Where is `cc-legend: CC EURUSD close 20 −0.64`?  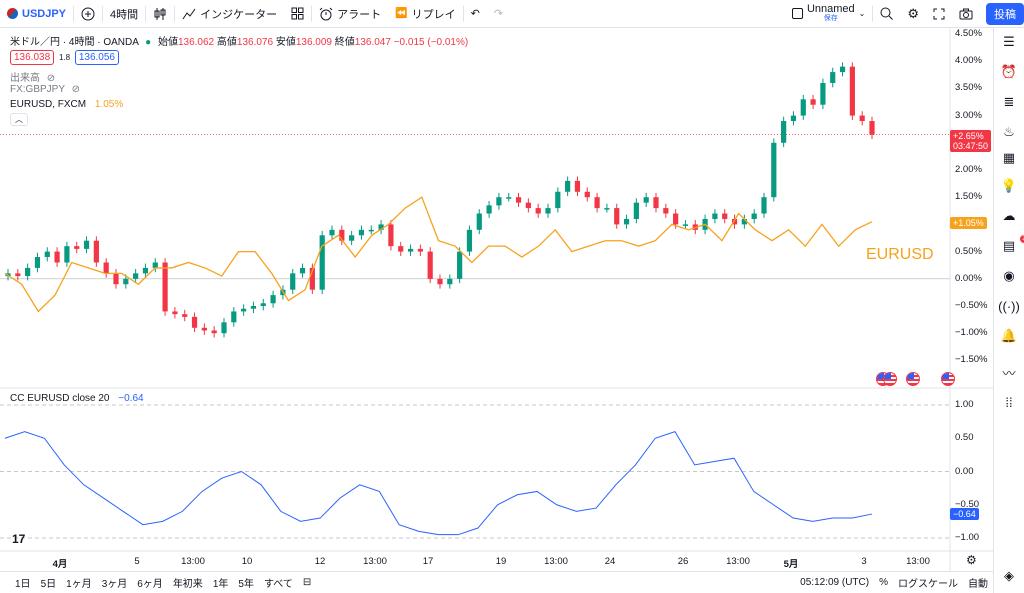
cc-legend: CC EURUSD close 20 −0.64 is located at coordinates (77, 398).